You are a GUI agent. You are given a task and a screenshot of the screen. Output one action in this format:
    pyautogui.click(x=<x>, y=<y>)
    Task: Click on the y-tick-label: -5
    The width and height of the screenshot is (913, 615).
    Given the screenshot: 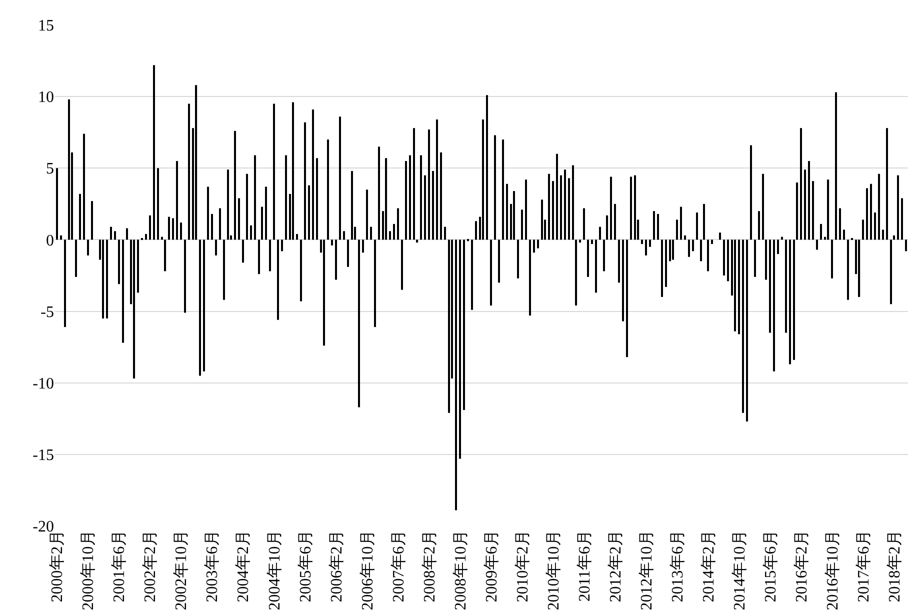 What is the action you would take?
    pyautogui.click(x=47, y=312)
    